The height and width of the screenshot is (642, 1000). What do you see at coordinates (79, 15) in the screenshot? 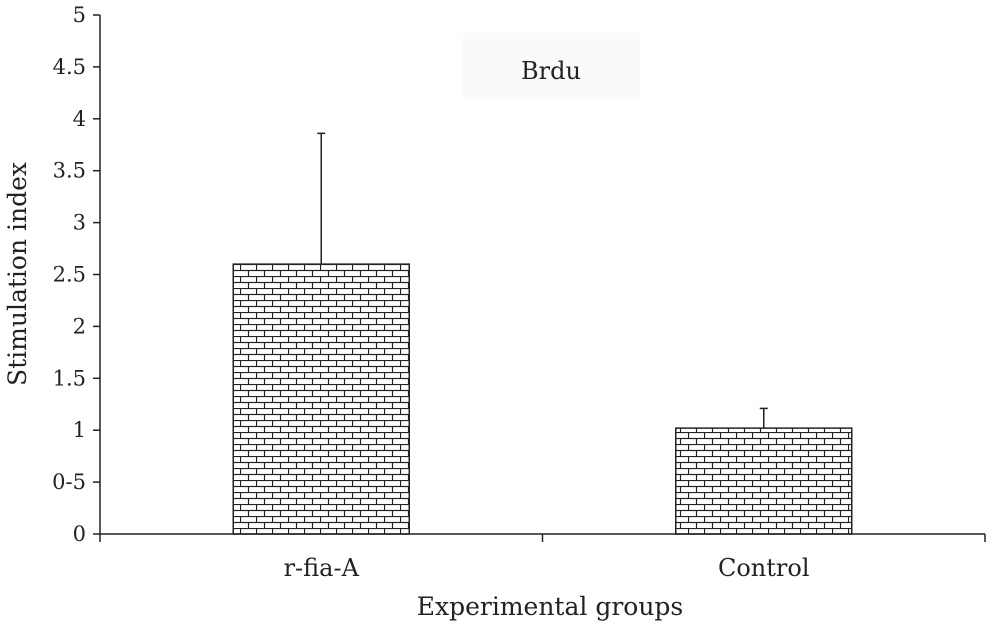
I see `y-tick-label: 5` at bounding box center [79, 15].